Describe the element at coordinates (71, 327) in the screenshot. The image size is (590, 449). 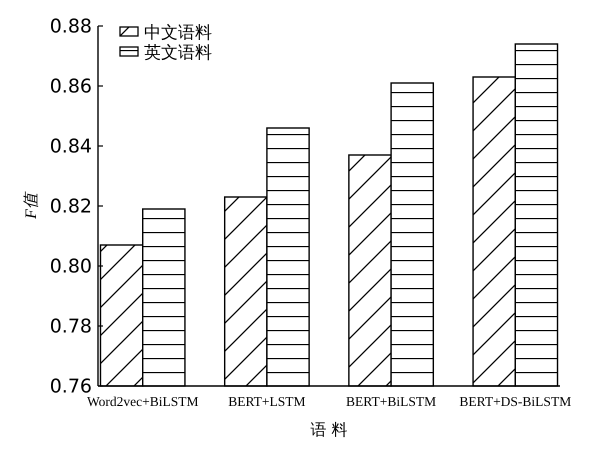
I see `y-tick-label: 0.78` at that location.